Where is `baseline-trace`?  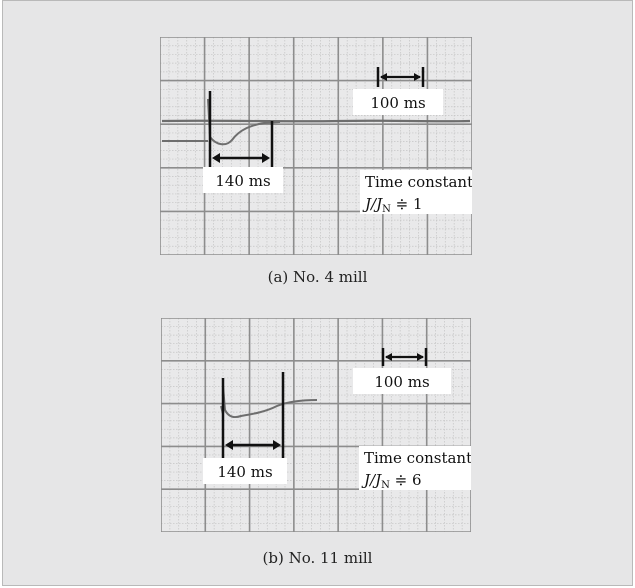
baseline-trace is located at coordinates (316, 121).